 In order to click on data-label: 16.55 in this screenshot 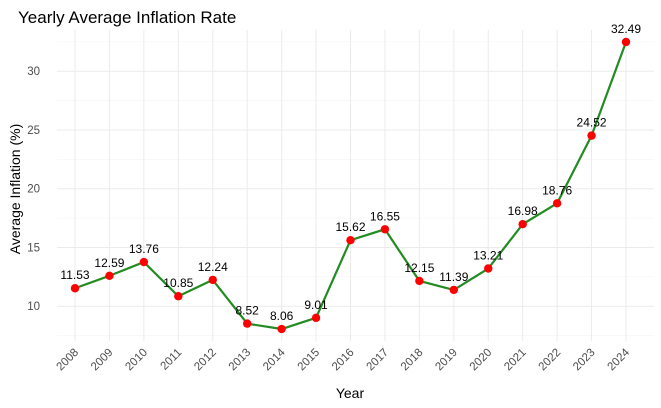, I will do `click(385, 216)`.